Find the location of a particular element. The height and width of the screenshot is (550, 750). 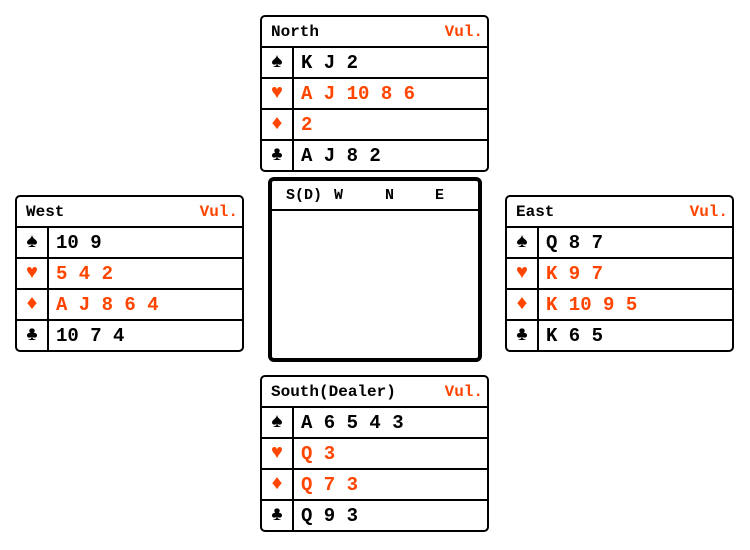

hearts-cards: Q 3 is located at coordinates (318, 453).